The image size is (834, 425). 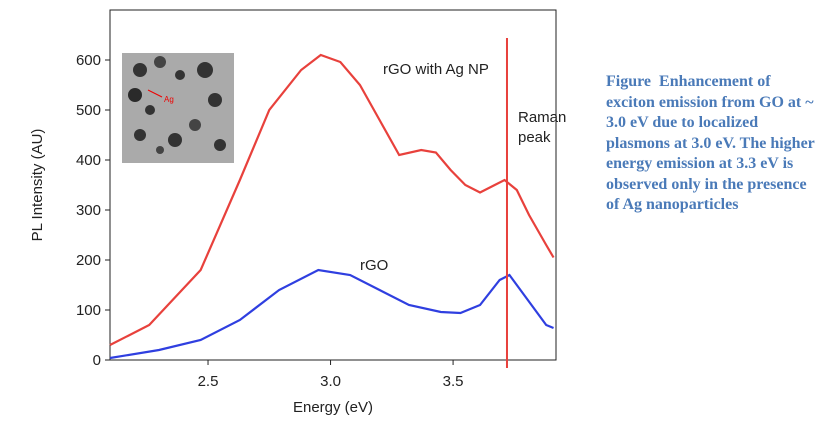 What do you see at coordinates (331, 314) in the screenshot?
I see `series-line` at bounding box center [331, 314].